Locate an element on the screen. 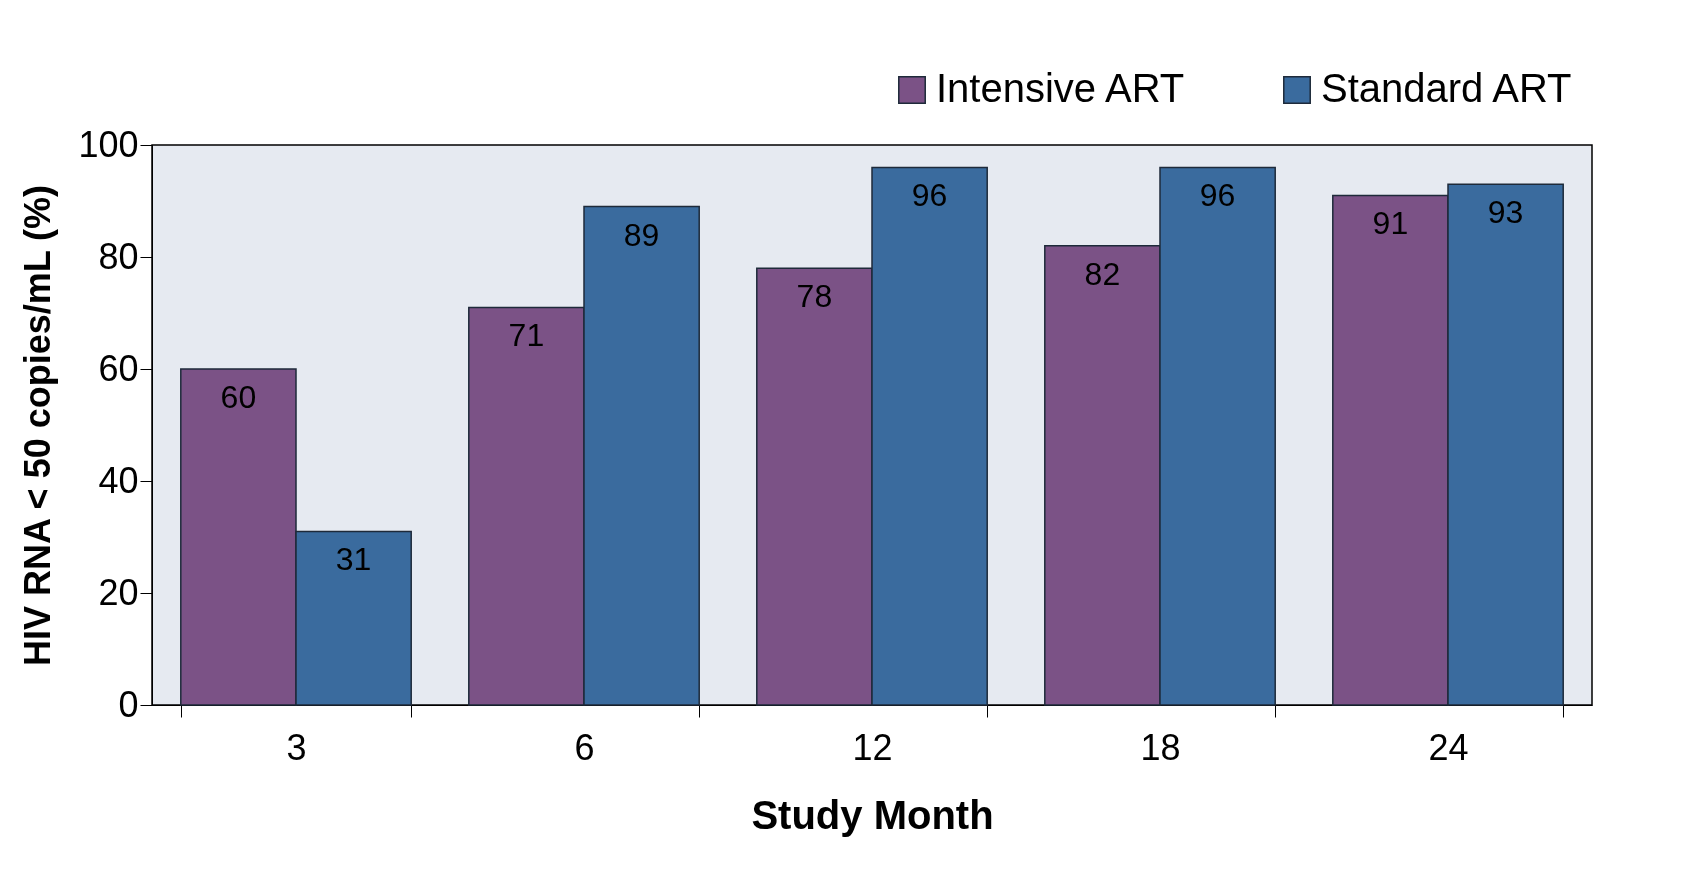 Image resolution: width=1690 pixels, height=880 pixels. data-label: 71 is located at coordinates (526, 335).